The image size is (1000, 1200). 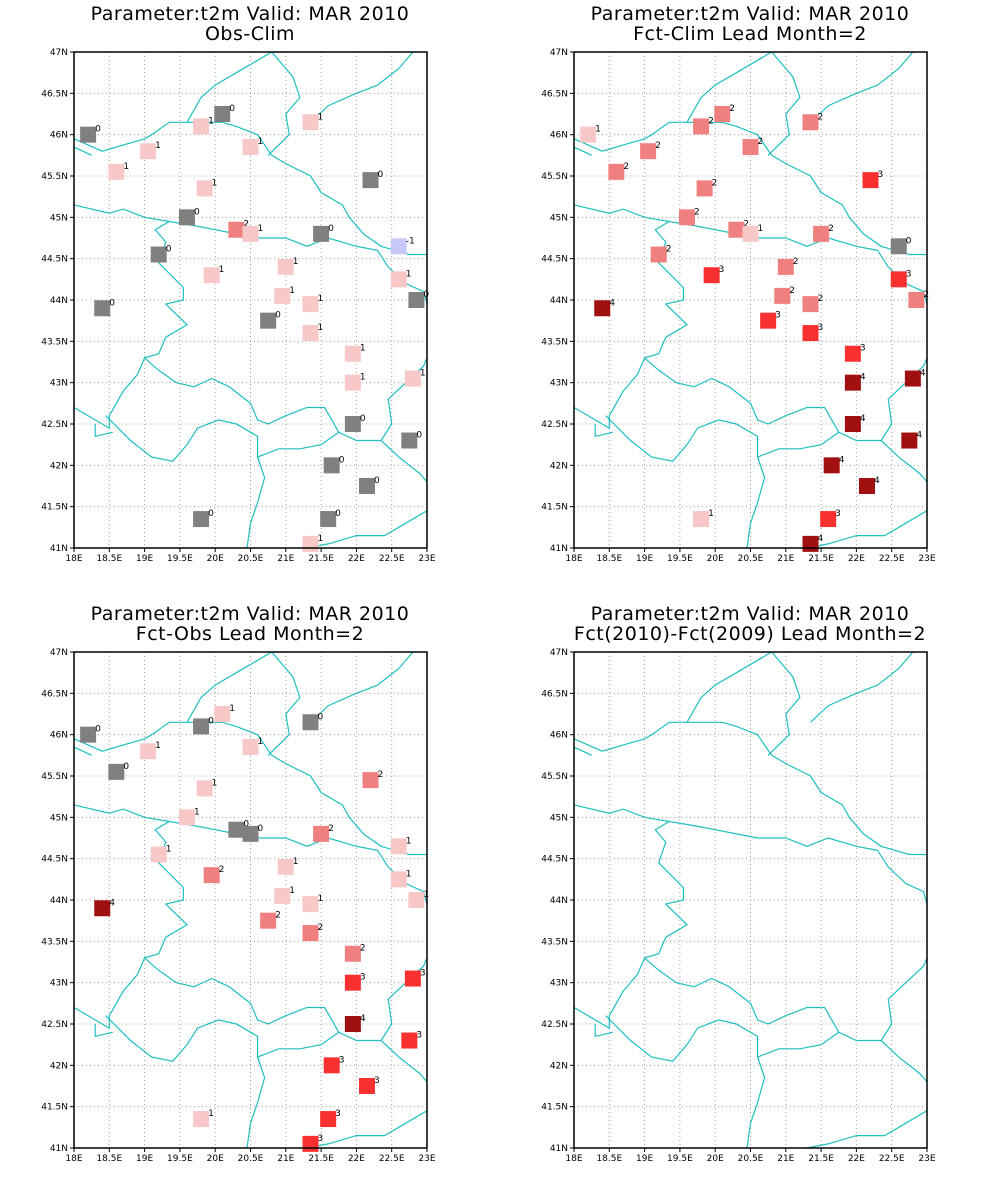 I want to click on y-tick-label: 42N, so click(x=559, y=1066).